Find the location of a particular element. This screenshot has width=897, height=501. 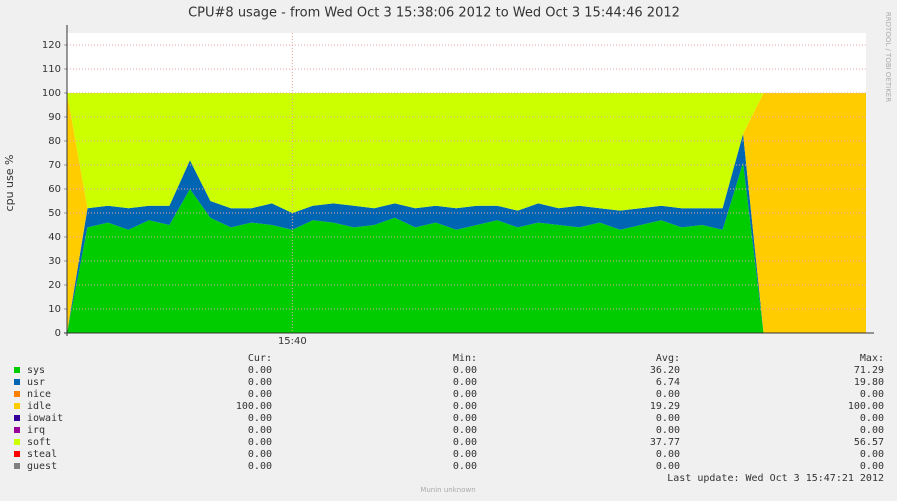

y-tick-label: 50 is located at coordinates (54, 213).